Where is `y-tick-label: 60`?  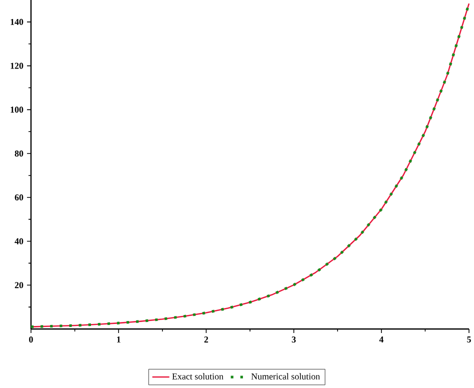 y-tick-label: 60 is located at coordinates (19, 197).